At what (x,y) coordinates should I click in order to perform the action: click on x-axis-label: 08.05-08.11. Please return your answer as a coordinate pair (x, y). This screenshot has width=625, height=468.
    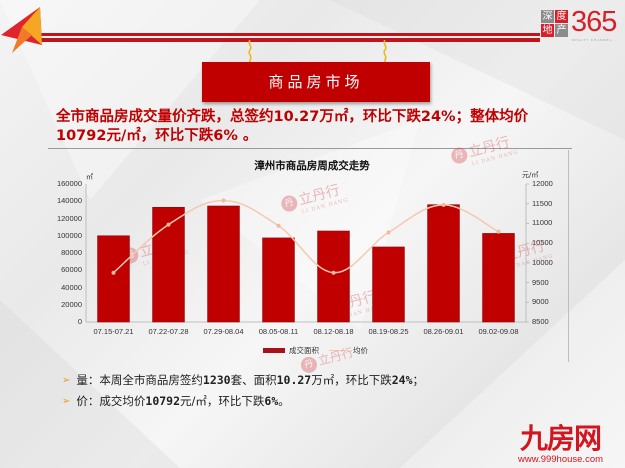
    Looking at the image, I should click on (278, 331).